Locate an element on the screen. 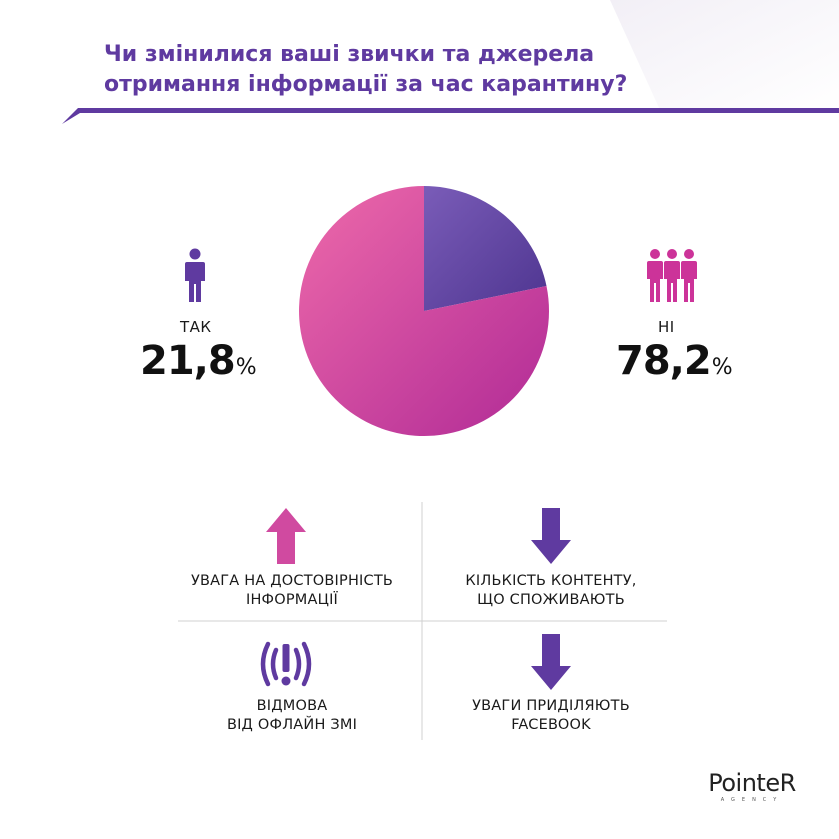 Image resolution: width=839 pixels, height=839 pixels. no-value: 78,2 is located at coordinates (664, 361).